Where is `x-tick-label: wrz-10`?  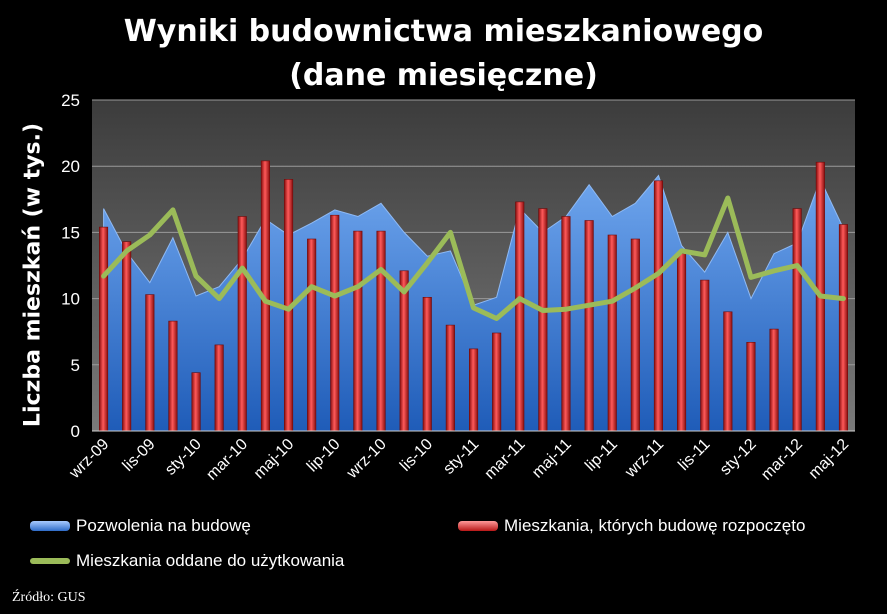 x-tick-label: wrz-10 is located at coordinates (366, 459).